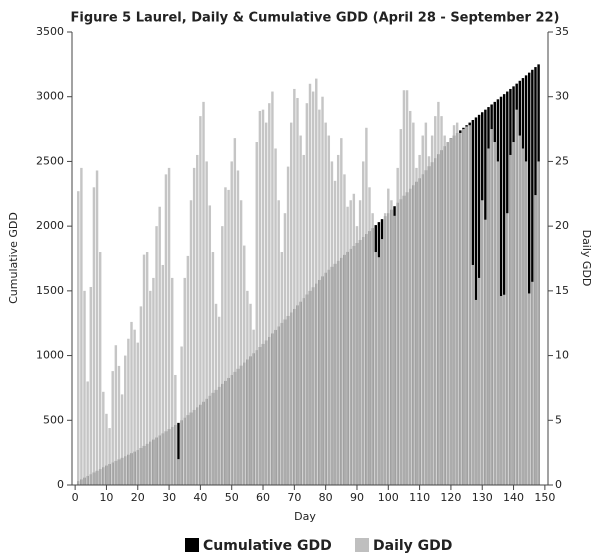 The height and width of the screenshot is (554, 597). What do you see at coordinates (562, 355) in the screenshot?
I see `y2-tick-label: 10` at bounding box center [562, 355].